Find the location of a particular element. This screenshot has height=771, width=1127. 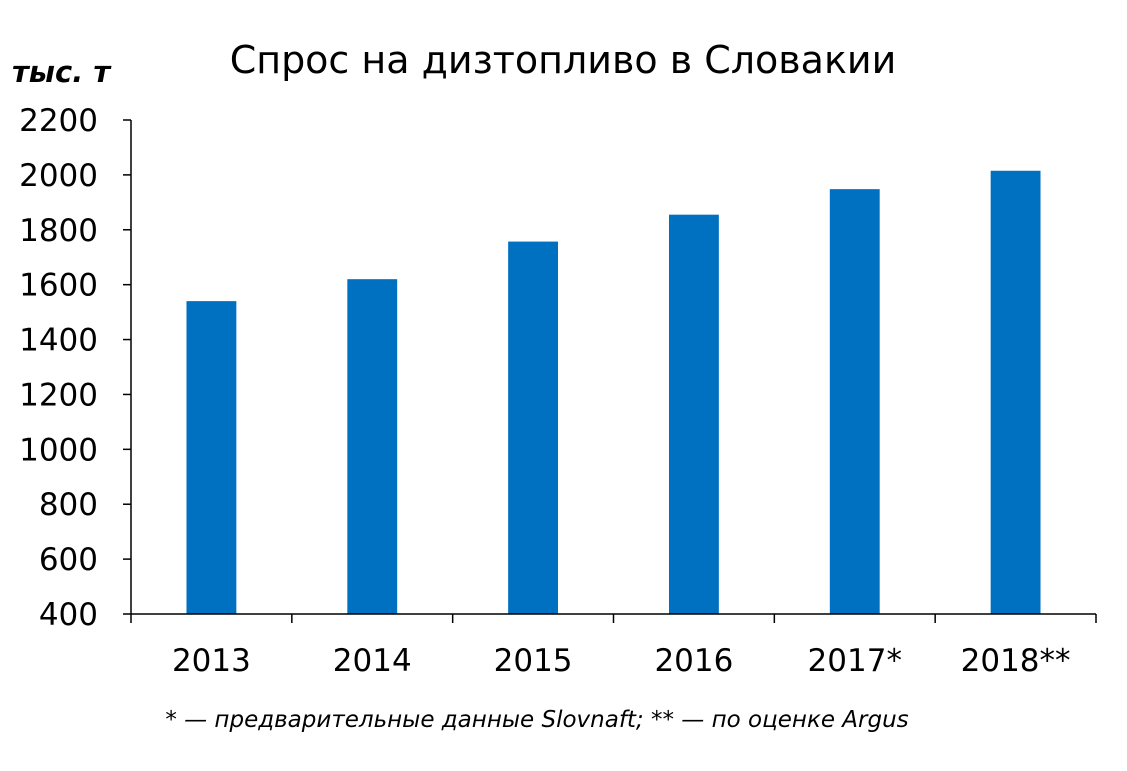

x-axis-ticks: 2013 2014 2015 2016 2017* 2018** is located at coordinates (613, 646).